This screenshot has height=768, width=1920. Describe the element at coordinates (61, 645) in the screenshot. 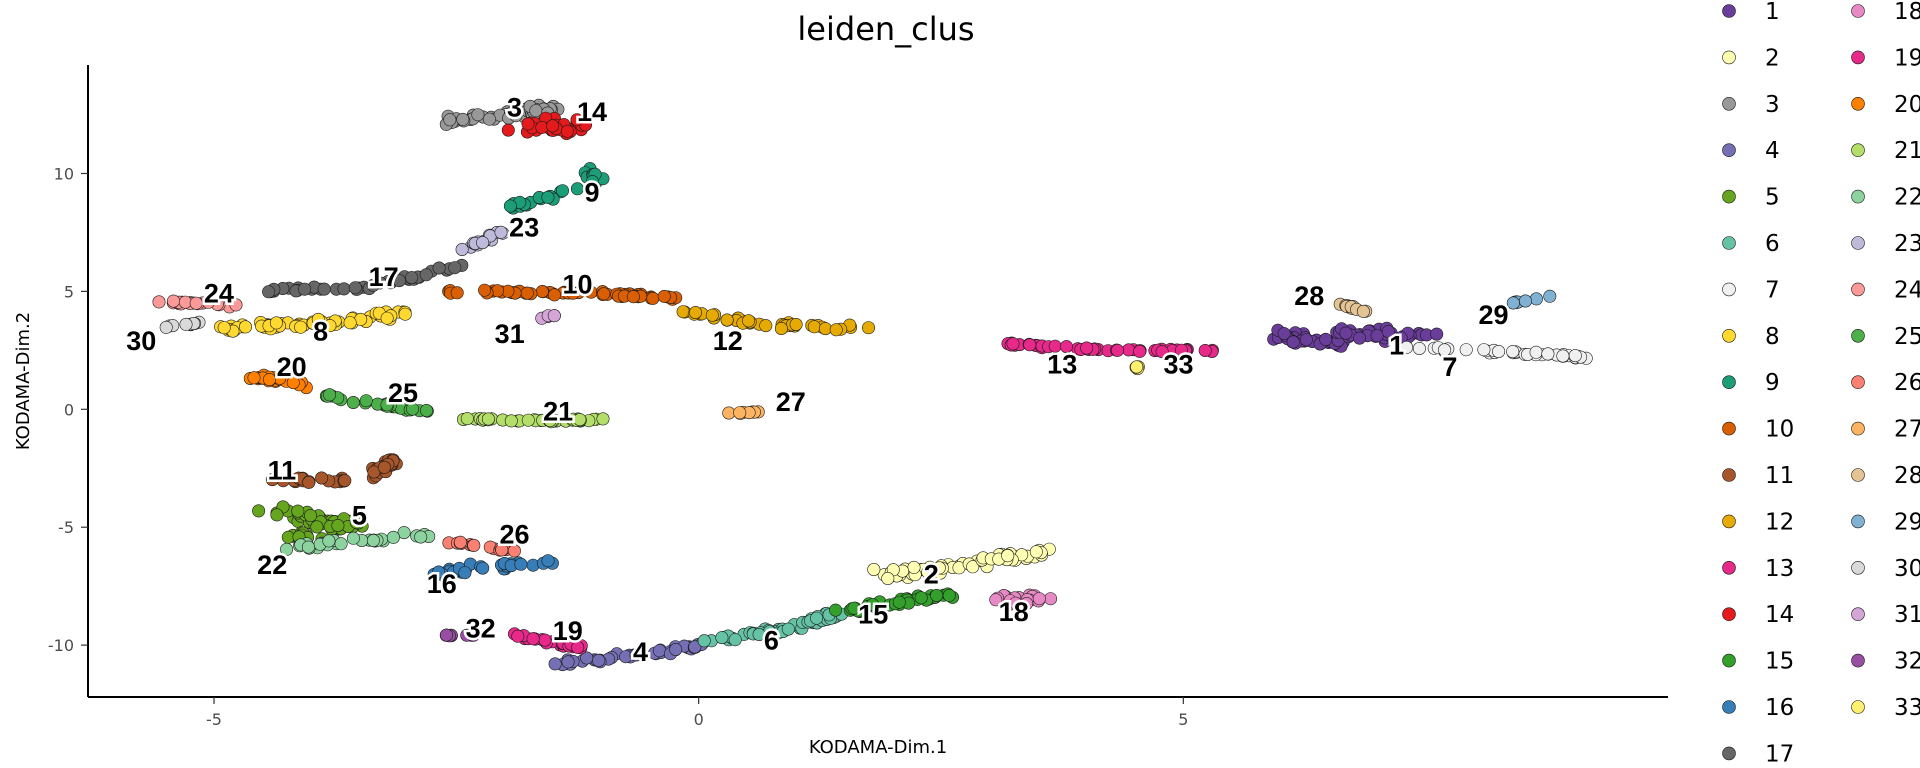

I see `y-tick-label: -10` at that location.